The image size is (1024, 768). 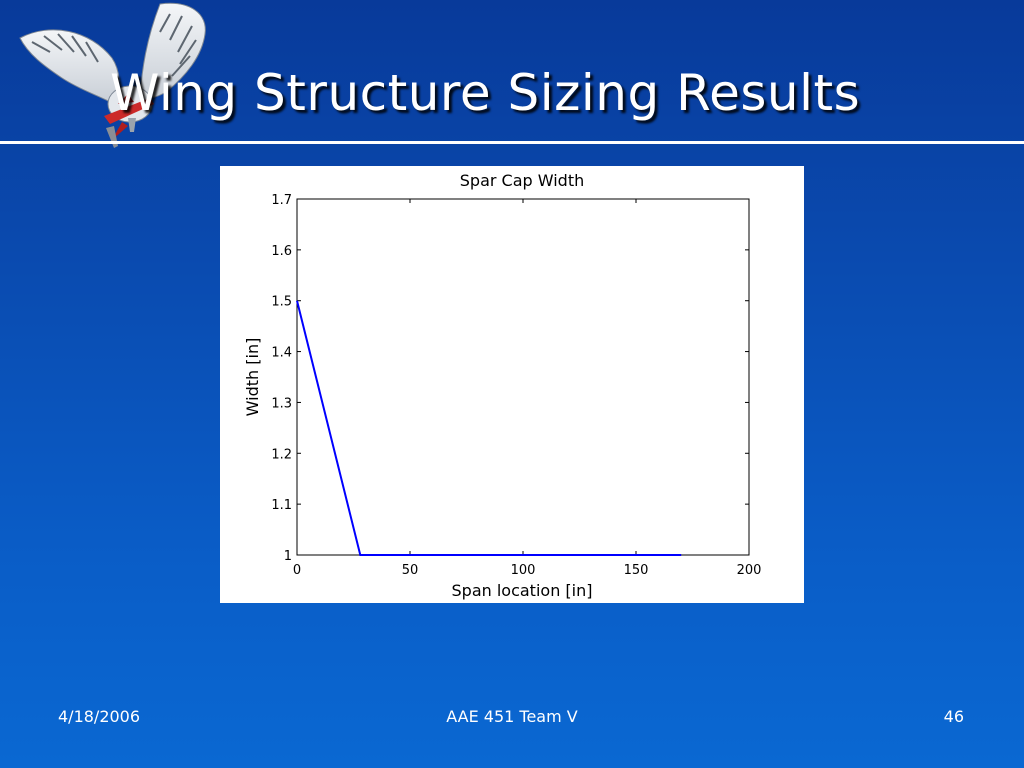 I want to click on chart-series, so click(x=489, y=428).